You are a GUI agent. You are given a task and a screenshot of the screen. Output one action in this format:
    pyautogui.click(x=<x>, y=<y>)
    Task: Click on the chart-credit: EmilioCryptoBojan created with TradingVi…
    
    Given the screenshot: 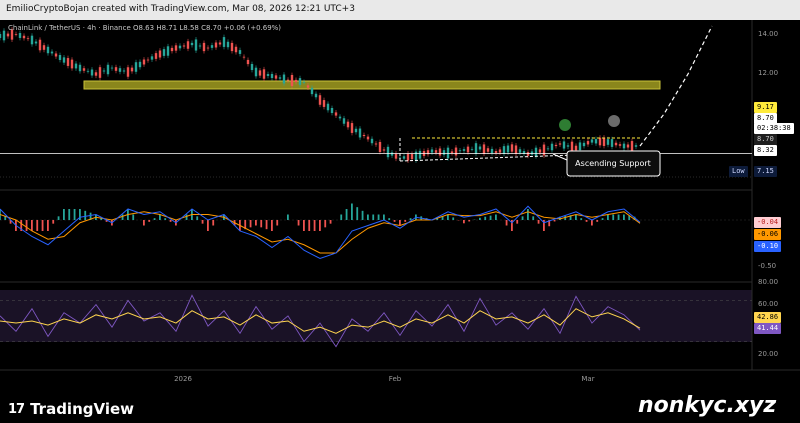 What is the action you would take?
    pyautogui.click(x=180, y=9)
    